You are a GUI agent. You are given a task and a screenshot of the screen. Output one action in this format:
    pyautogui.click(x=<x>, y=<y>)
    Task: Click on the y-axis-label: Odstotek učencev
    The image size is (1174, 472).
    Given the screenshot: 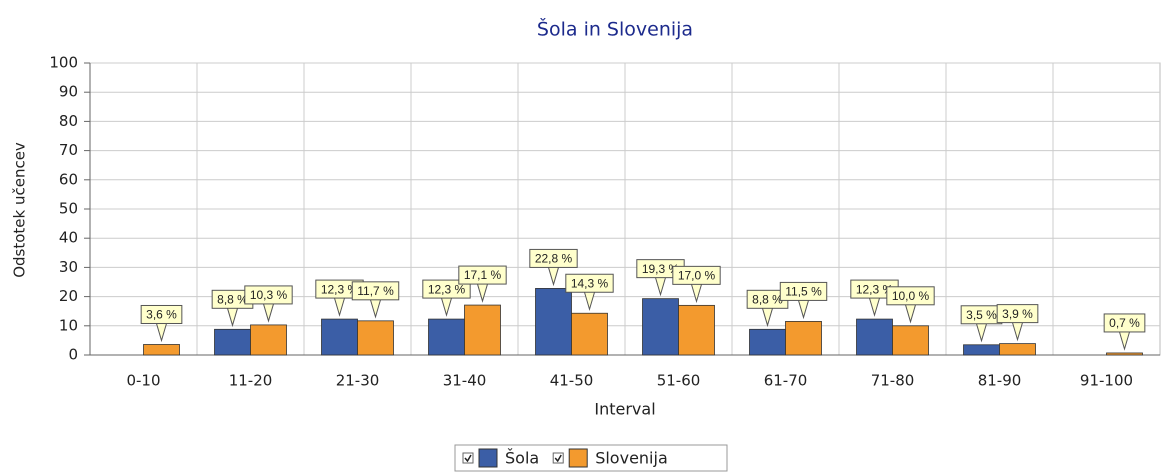 What is the action you would take?
    pyautogui.click(x=20, y=210)
    